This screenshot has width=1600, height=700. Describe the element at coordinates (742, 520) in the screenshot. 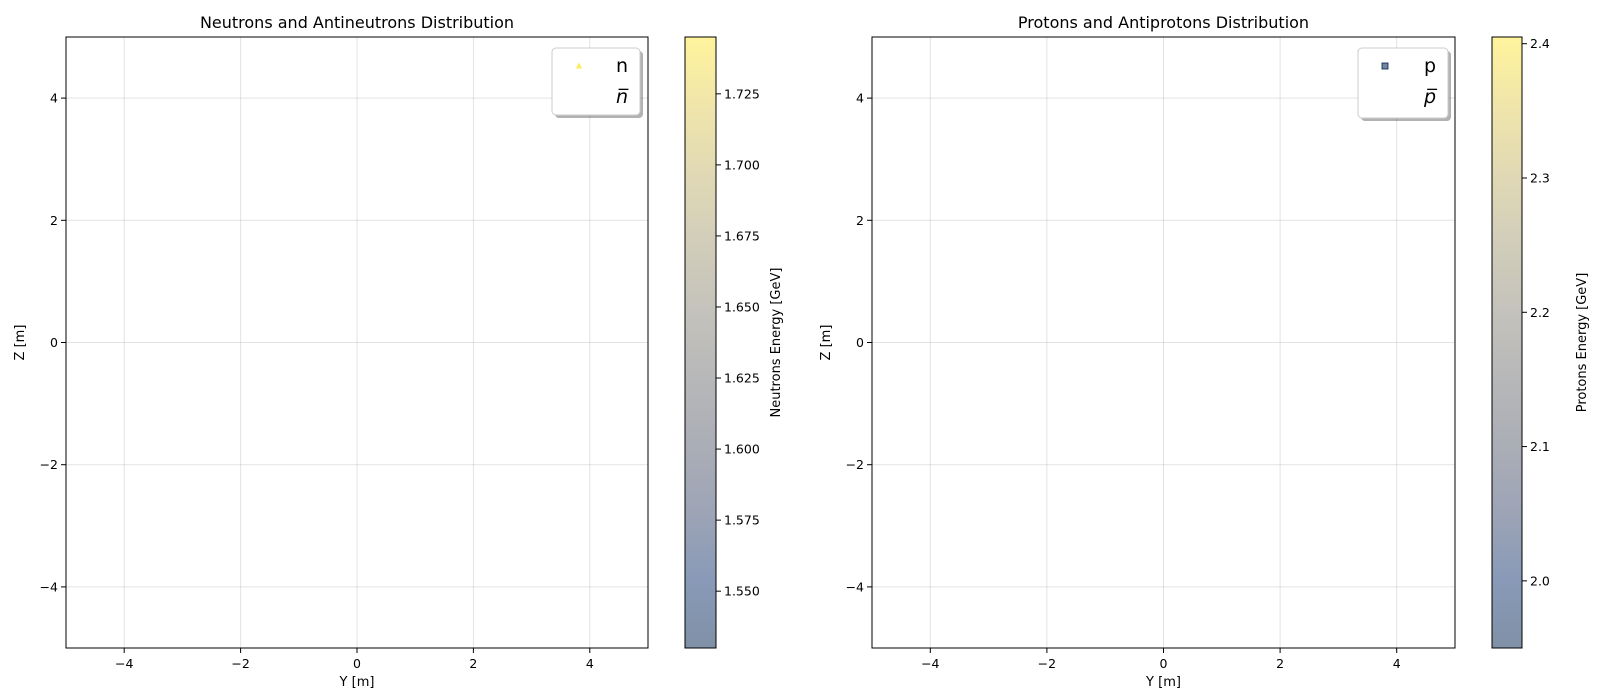

I see `colorbar-tick-label: 1.575` at that location.